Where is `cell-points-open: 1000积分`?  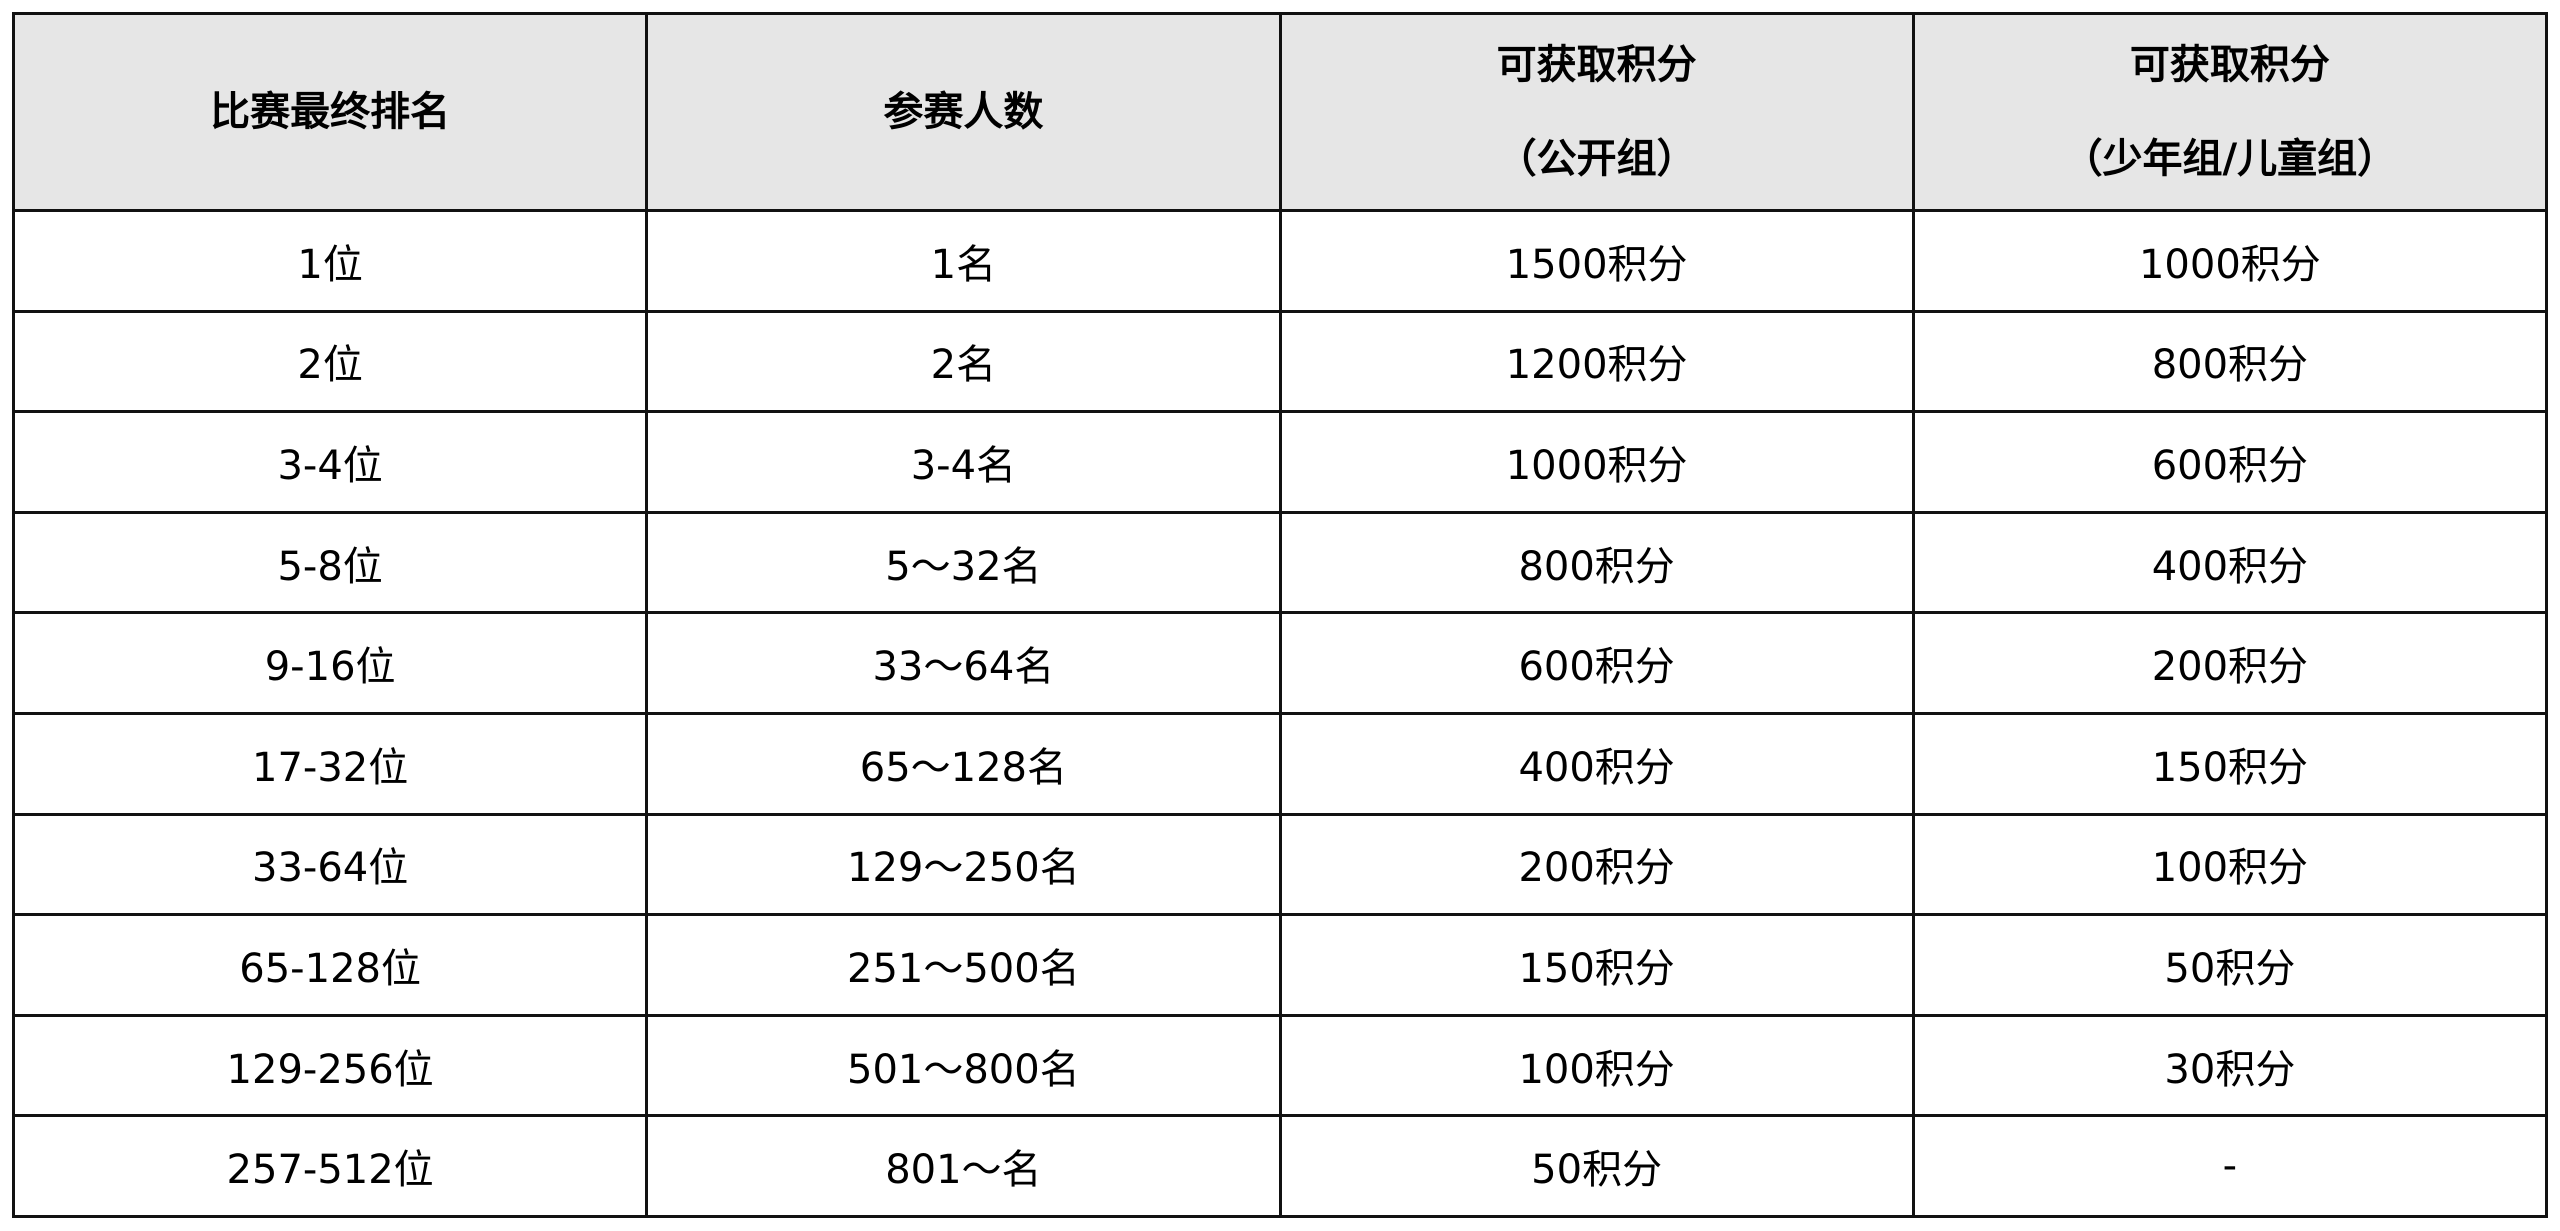
cell-points-open: 1000积分 is located at coordinates (1596, 462).